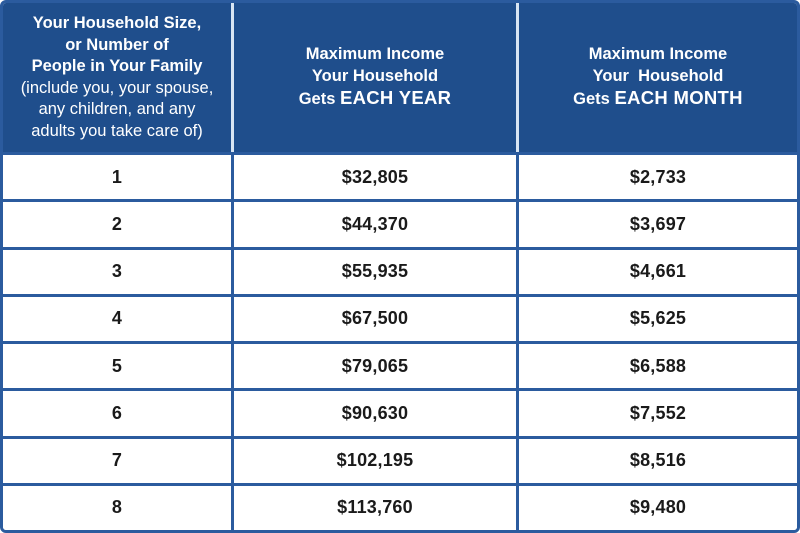 The image size is (800, 533). Describe the element at coordinates (373, 318) in the screenshot. I see `yearly-income-cell: $67,500` at that location.